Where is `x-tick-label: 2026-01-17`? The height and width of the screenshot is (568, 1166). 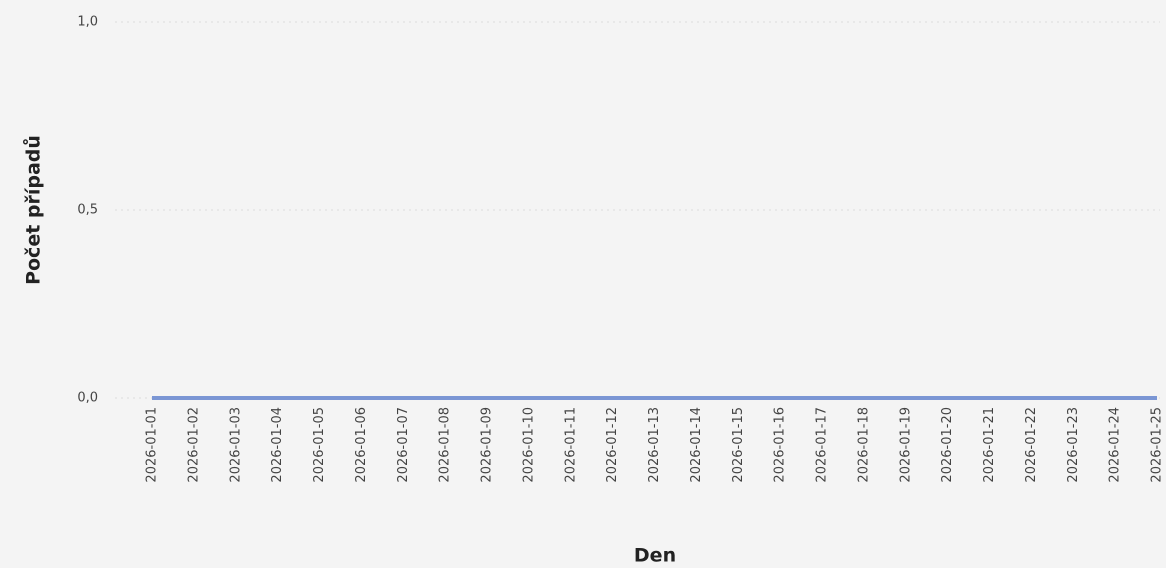 x-tick-label: 2026-01-17 is located at coordinates (822, 445).